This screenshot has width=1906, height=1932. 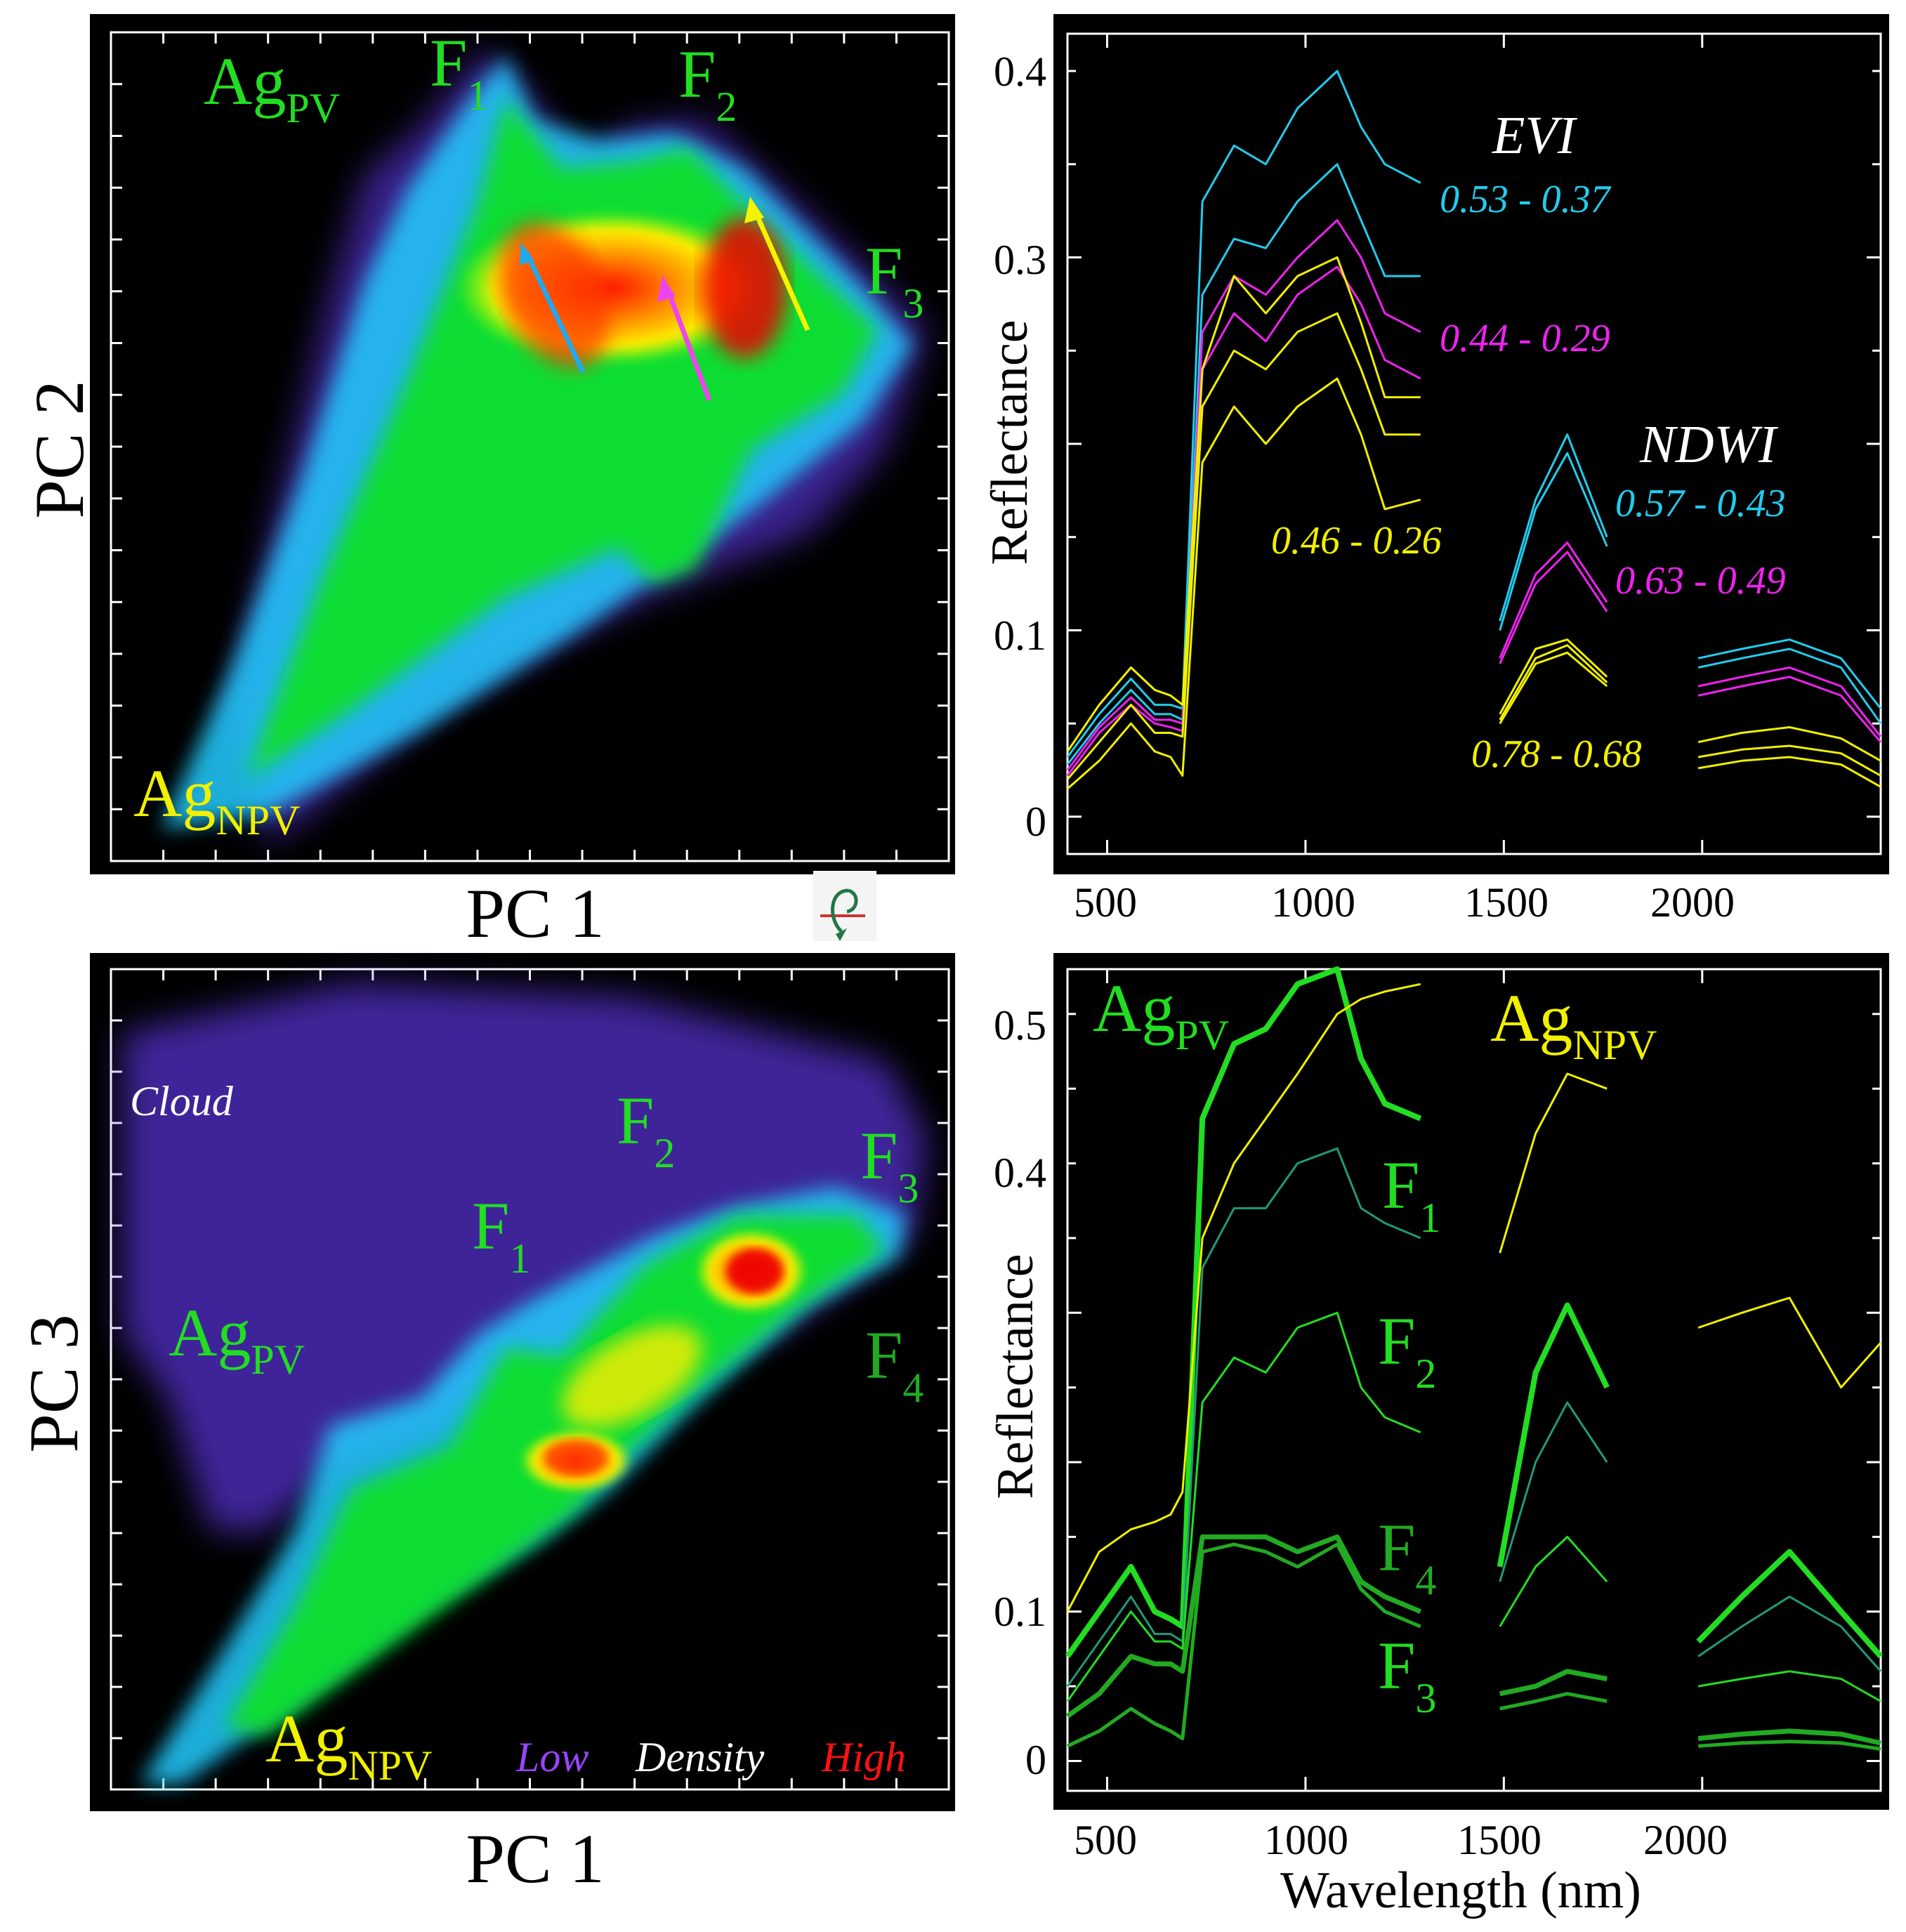 I want to click on y-tick-labels: 0 0.1 0.4 0.5, so click(x=1020, y=1392).